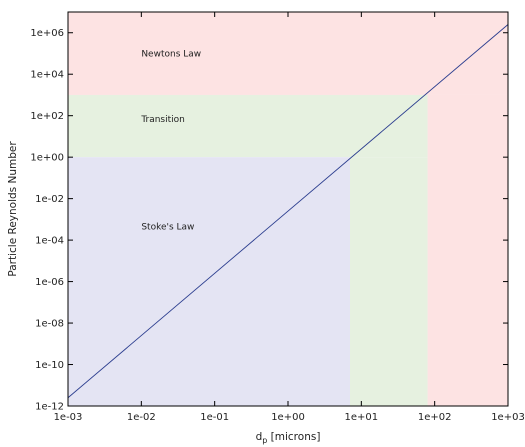 This screenshot has height=447, width=525. What do you see at coordinates (293, 437) in the screenshot?
I see `x-axis-label-units: [microns]` at bounding box center [293, 437].